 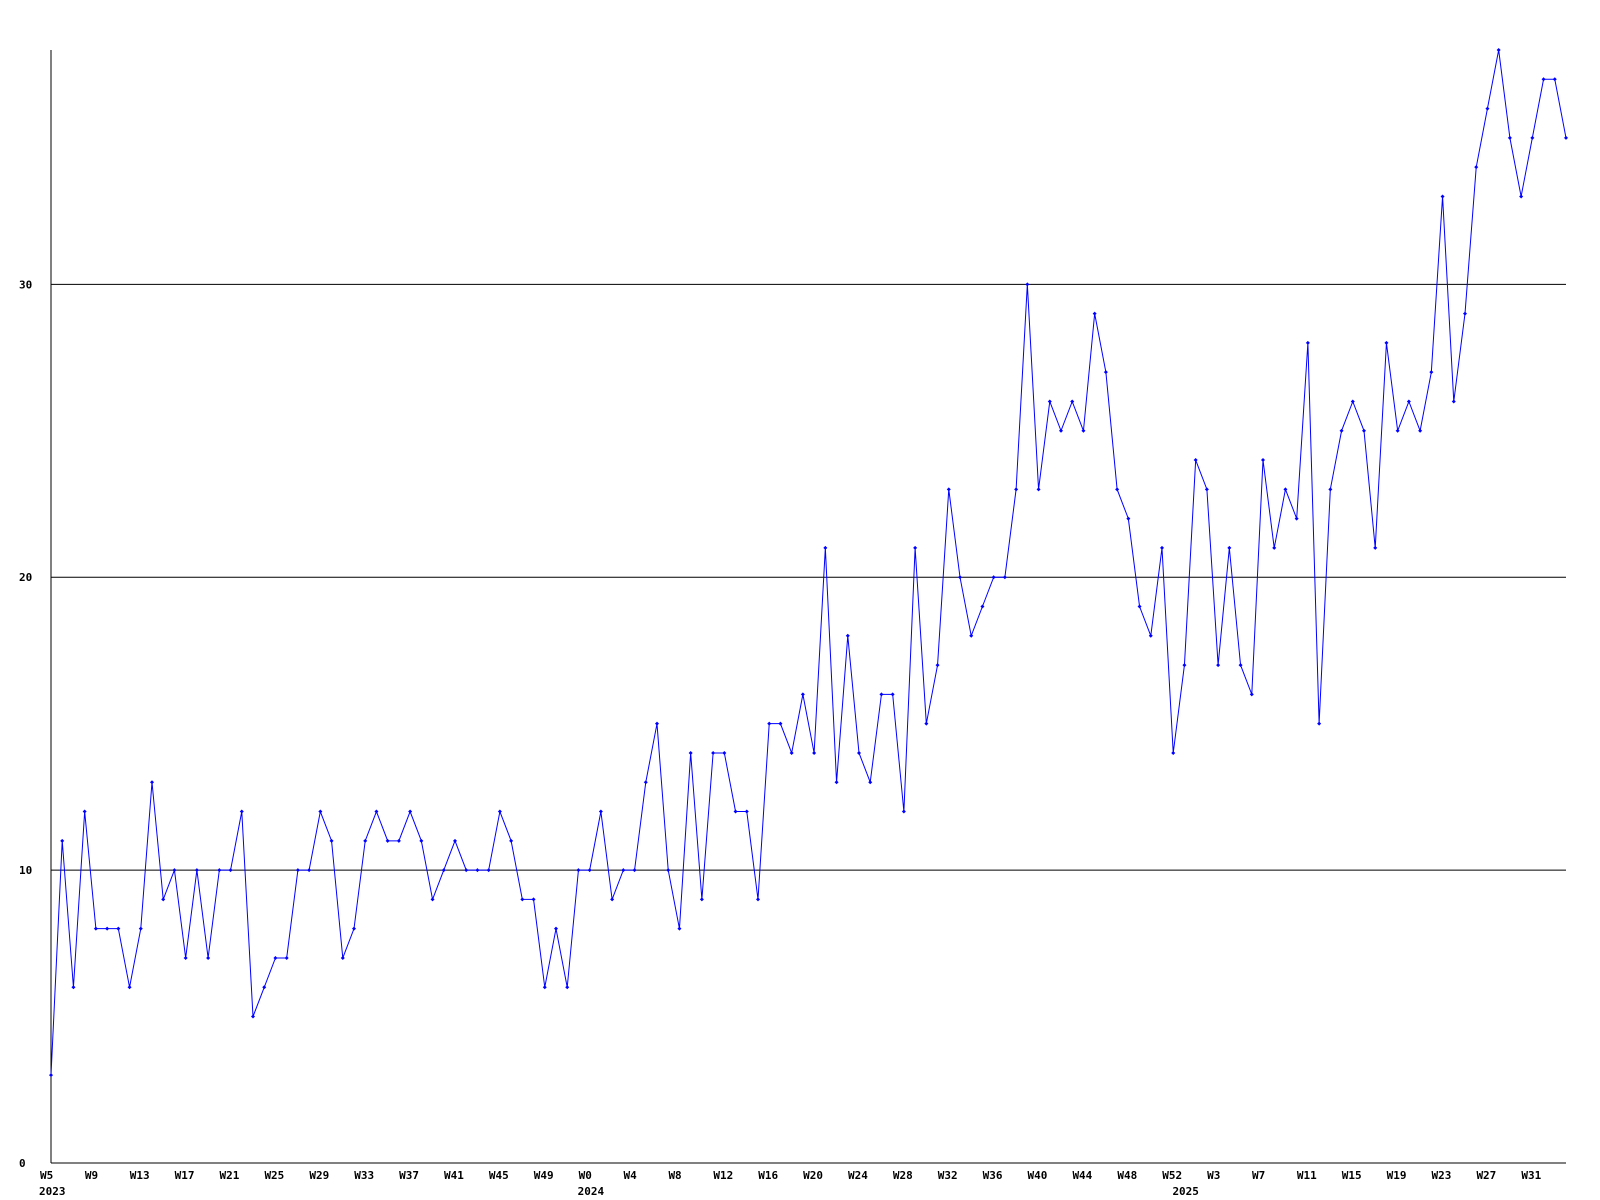 I want to click on x-tick-label: W24, so click(x=858, y=1175).